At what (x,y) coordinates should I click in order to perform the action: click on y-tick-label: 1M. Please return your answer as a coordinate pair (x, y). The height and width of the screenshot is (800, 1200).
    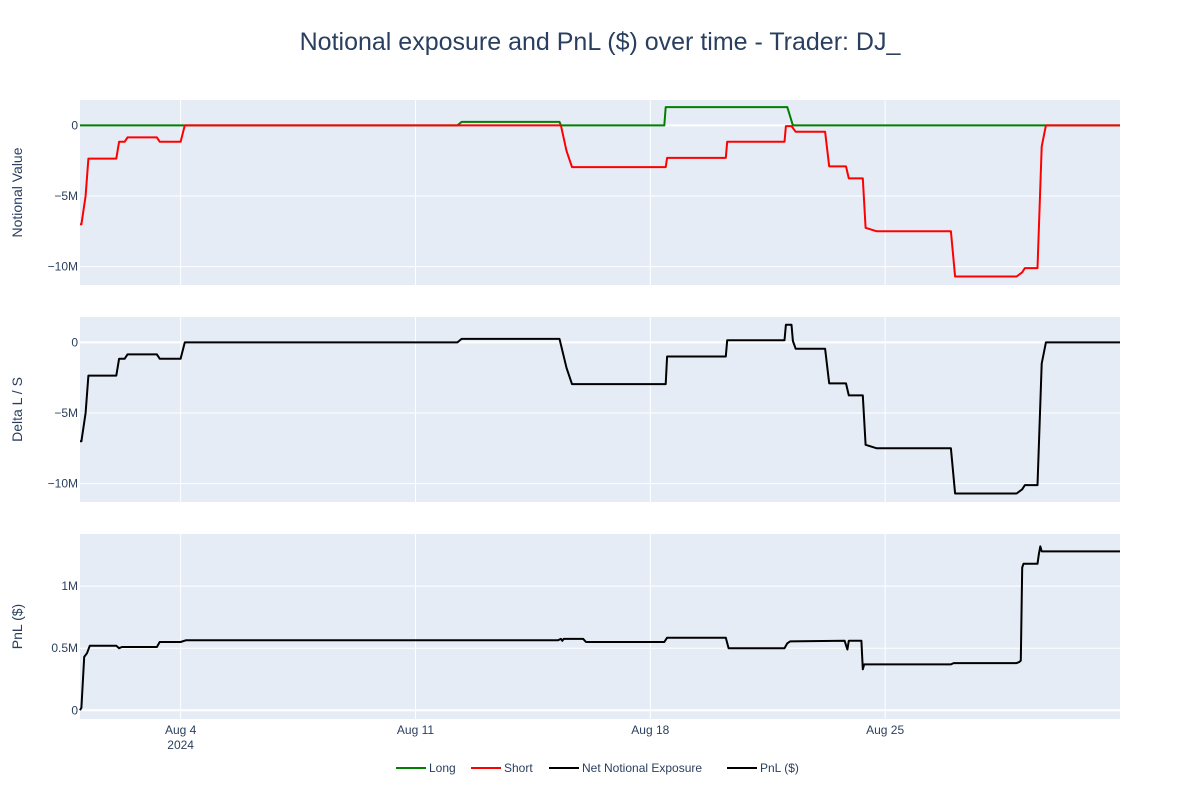
    Looking at the image, I should click on (69, 586).